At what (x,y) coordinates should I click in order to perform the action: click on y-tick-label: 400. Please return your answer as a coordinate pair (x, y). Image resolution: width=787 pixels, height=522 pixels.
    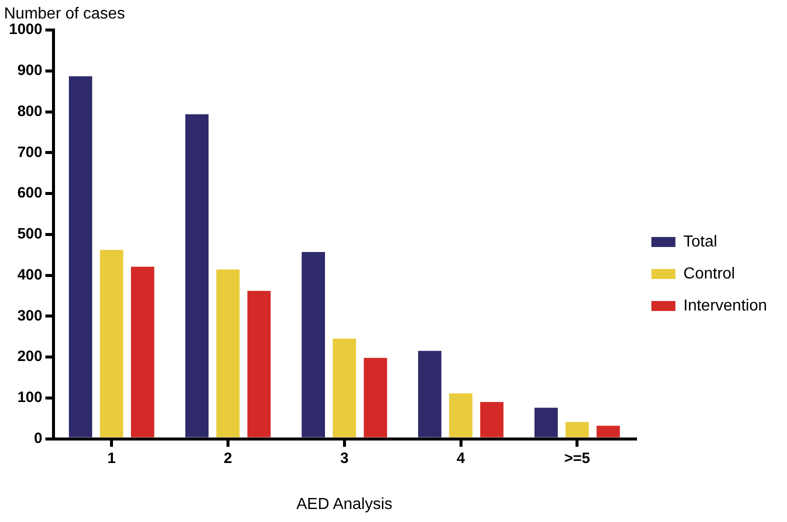
    Looking at the image, I should click on (29, 275).